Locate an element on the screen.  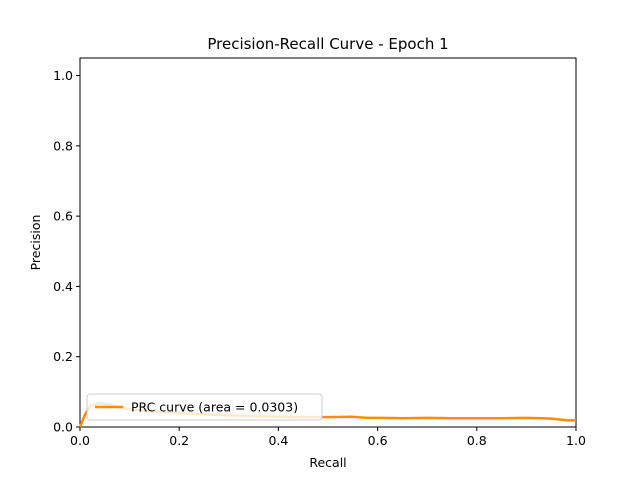
y-axis-label: Precision is located at coordinates (35, 243).